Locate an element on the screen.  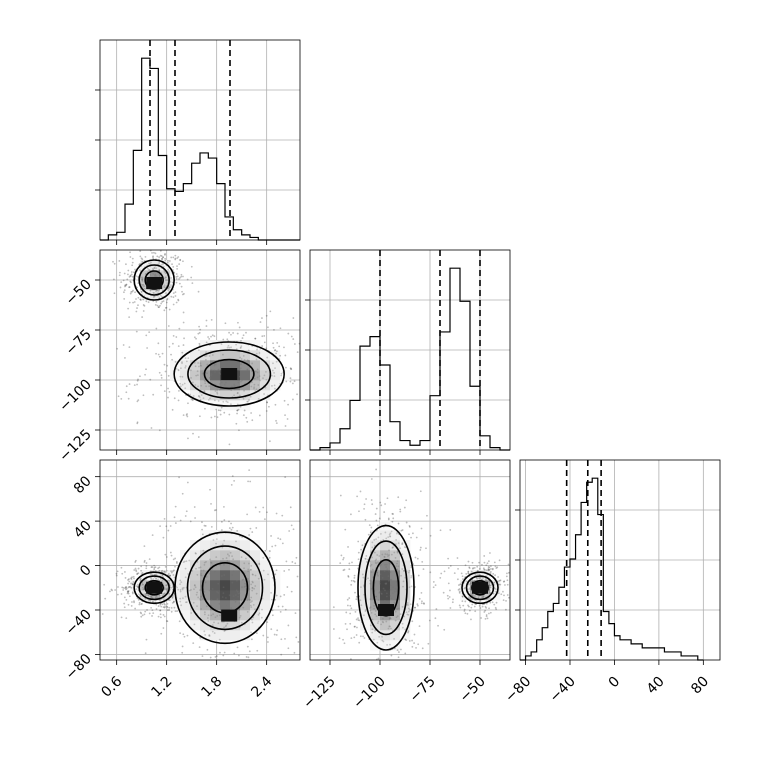
x-tick-label: 0 is located at coordinates (615, 683).